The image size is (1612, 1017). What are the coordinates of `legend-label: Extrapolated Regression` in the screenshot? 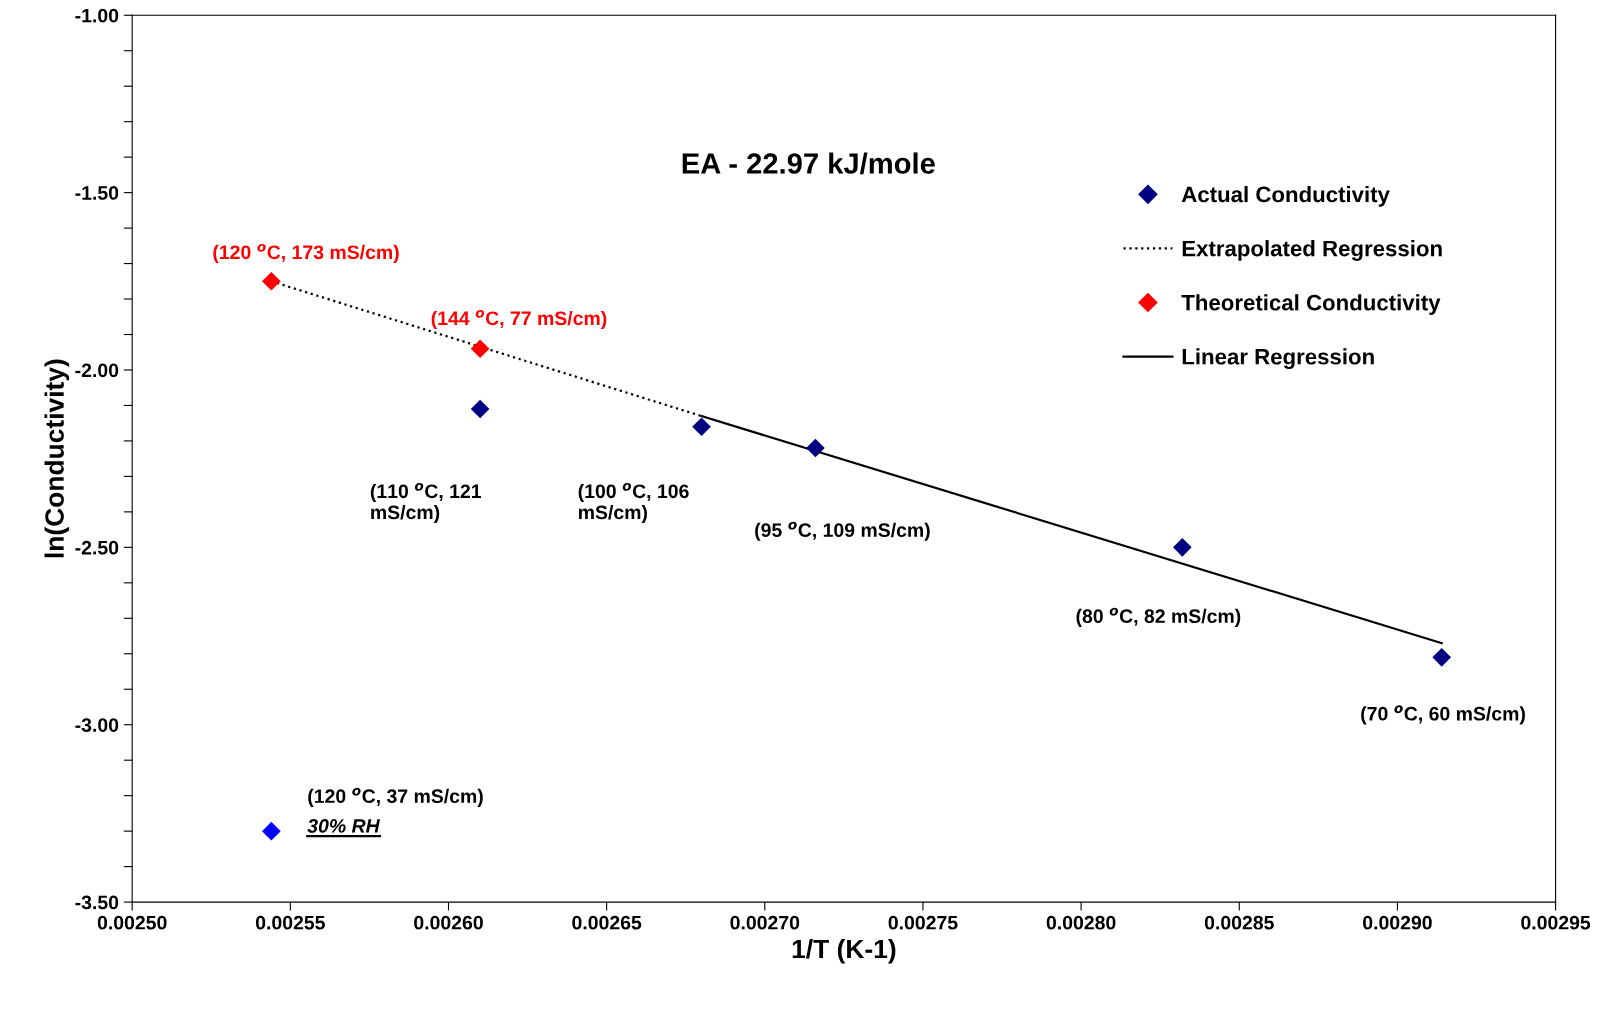 It's located at (1312, 250).